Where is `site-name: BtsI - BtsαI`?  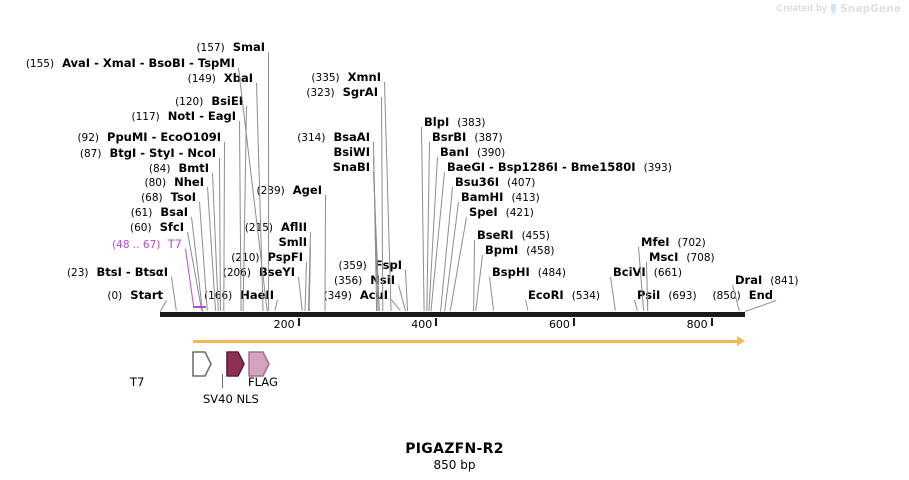 site-name: BtsI - BtsαI is located at coordinates (132, 272).